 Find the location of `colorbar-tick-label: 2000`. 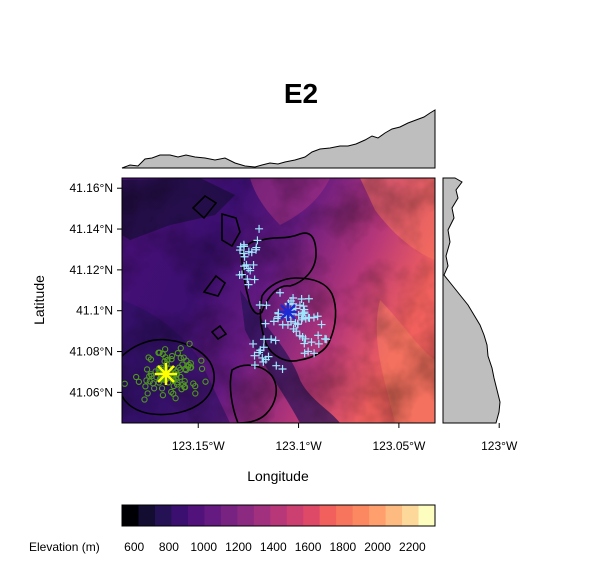

colorbar-tick-label: 2000 is located at coordinates (377, 547).